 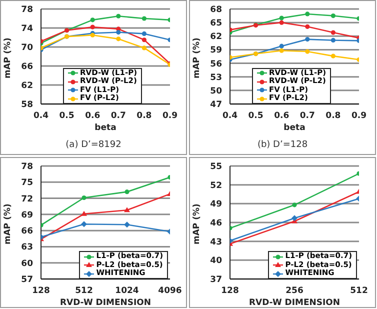 I want to click on y-tick-label: 49, so click(x=216, y=205).